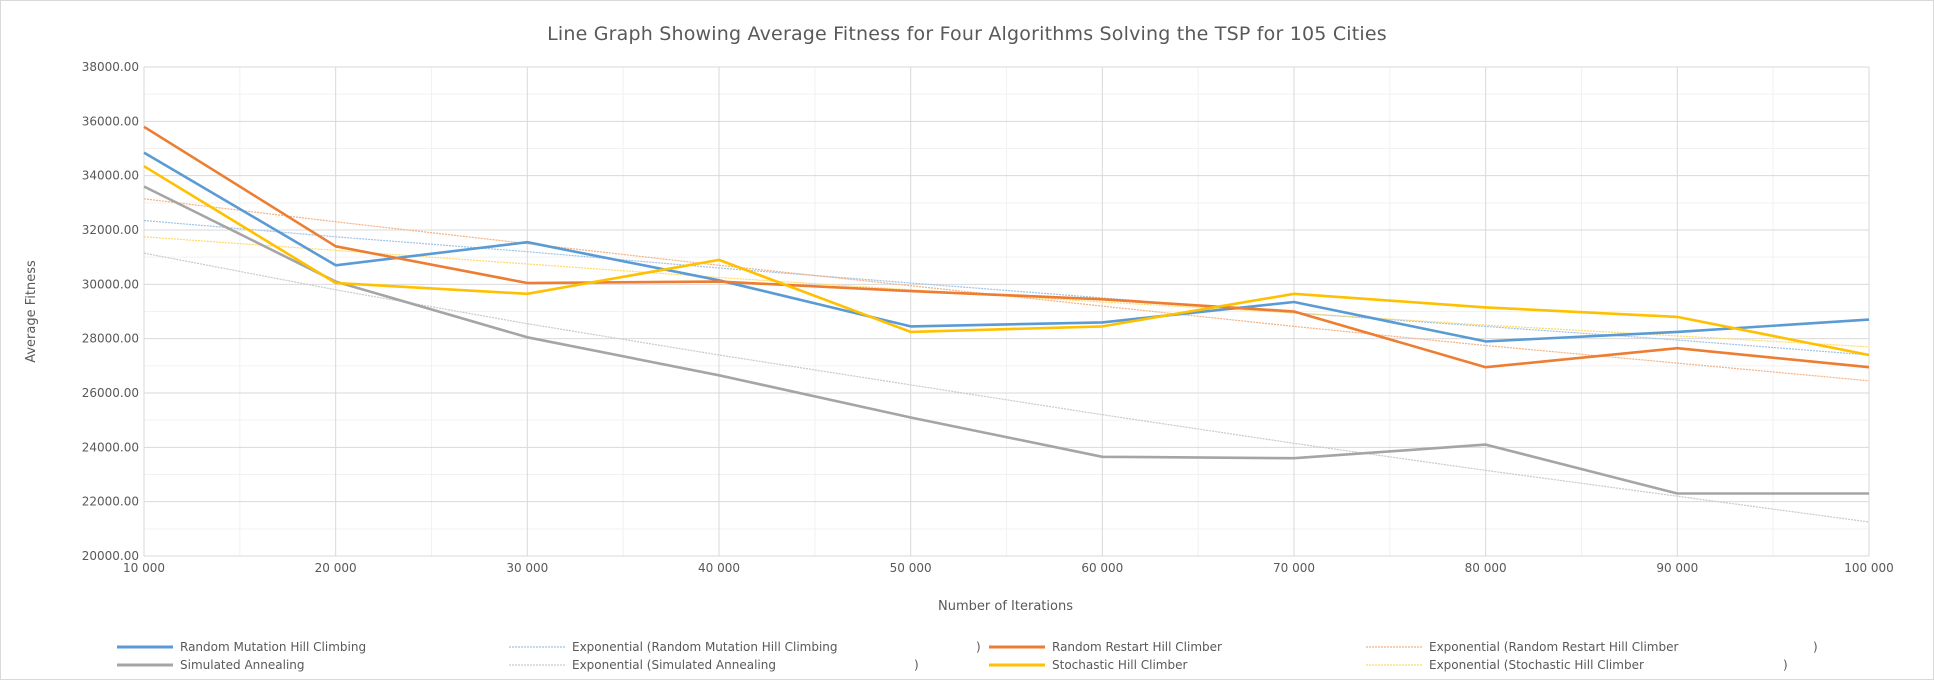  I want to click on x-tick-label: 30 000, so click(527, 568).